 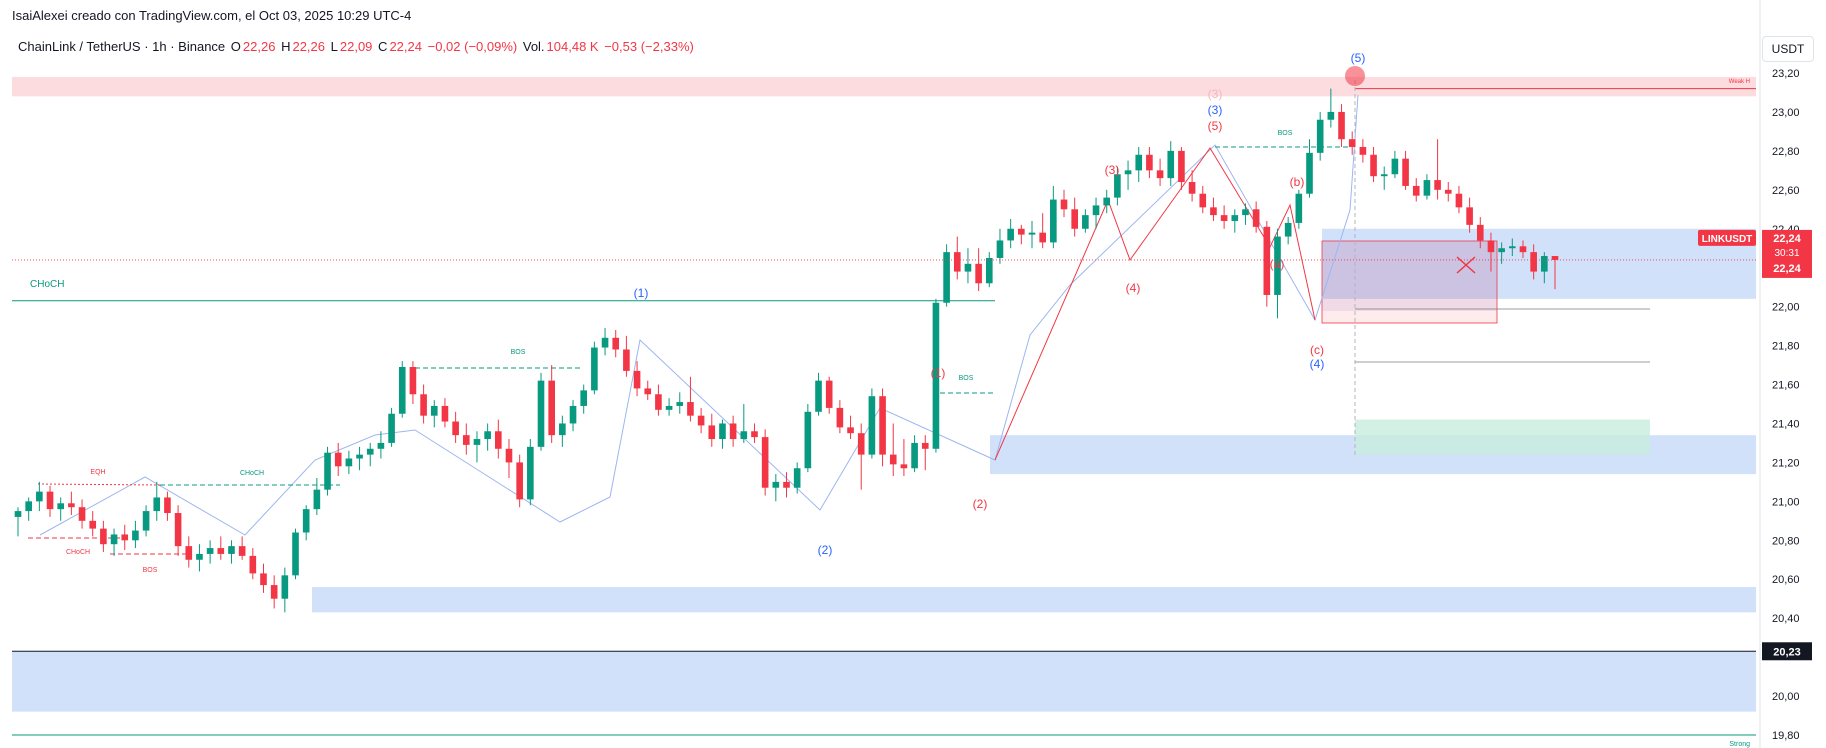 I want to click on volume-label: Vol., so click(x=533, y=46).